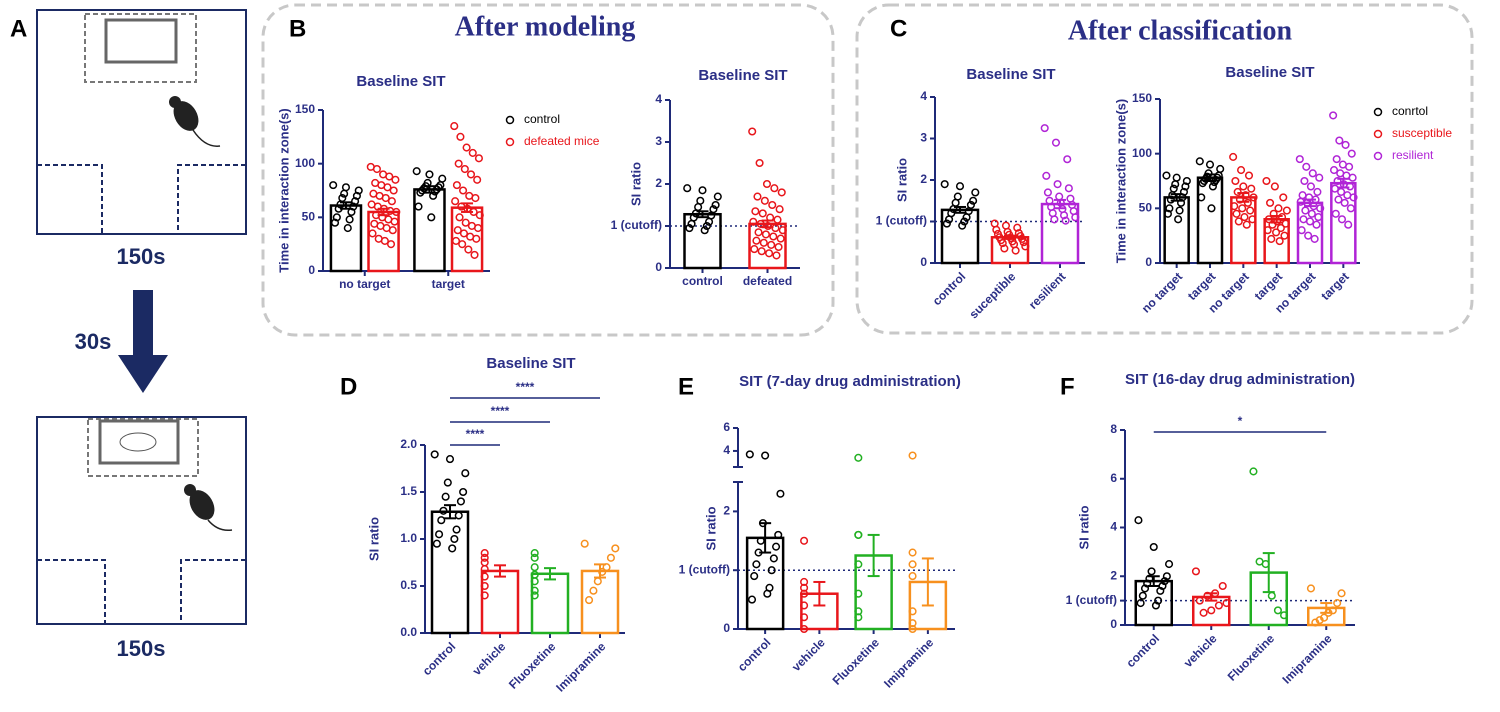 This screenshot has width=1500, height=712. I want to click on y-tick-label: 1 (cutoff), so click(704, 569).